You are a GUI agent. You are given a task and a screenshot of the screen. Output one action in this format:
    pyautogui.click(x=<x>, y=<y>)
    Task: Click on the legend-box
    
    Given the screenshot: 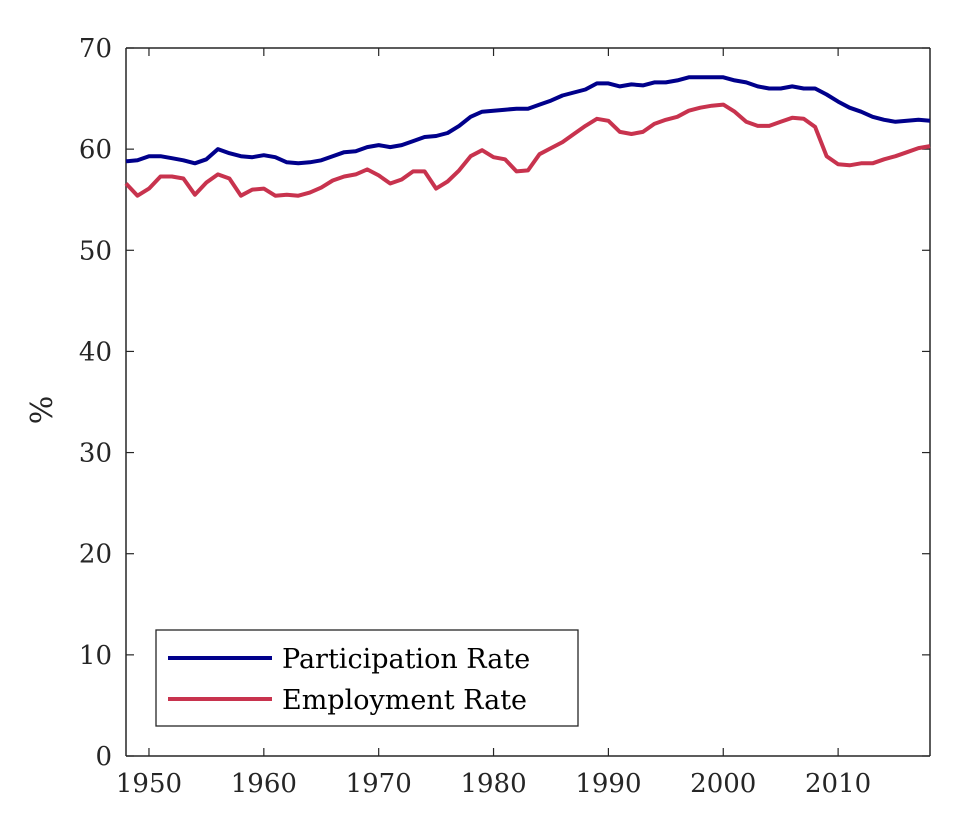 What is the action you would take?
    pyautogui.click(x=367, y=678)
    